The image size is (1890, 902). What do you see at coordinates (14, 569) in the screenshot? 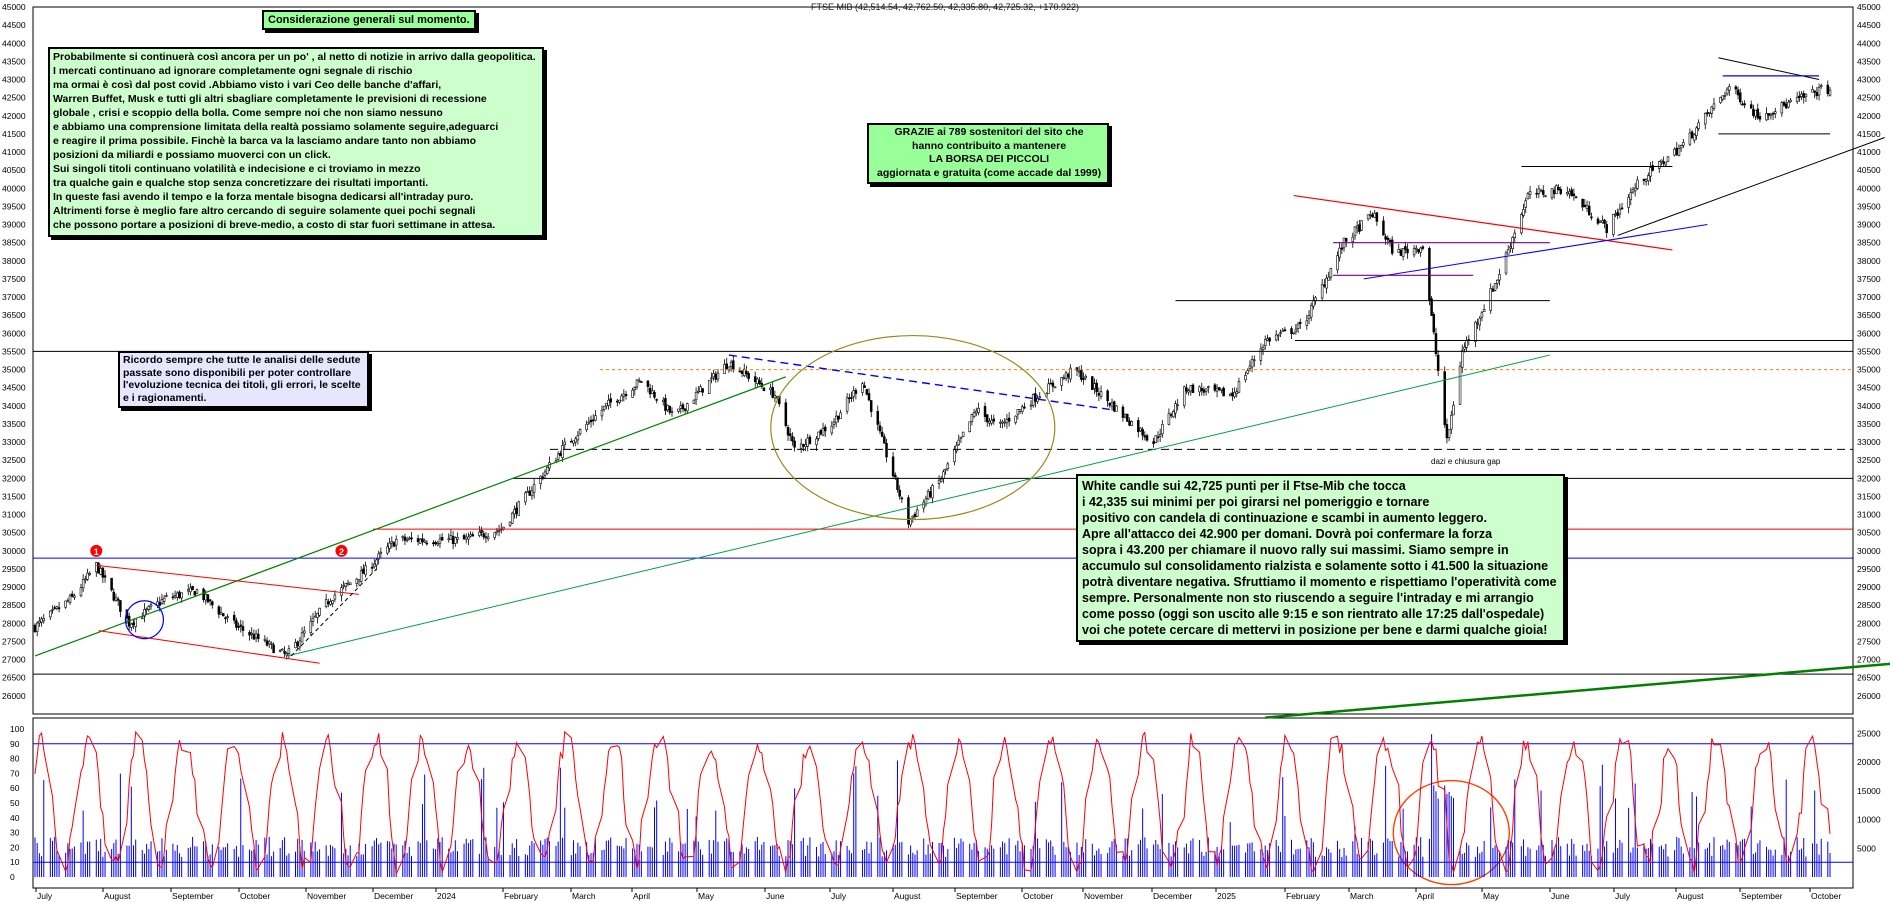
I see `price-tick-label-left: 29500` at bounding box center [14, 569].